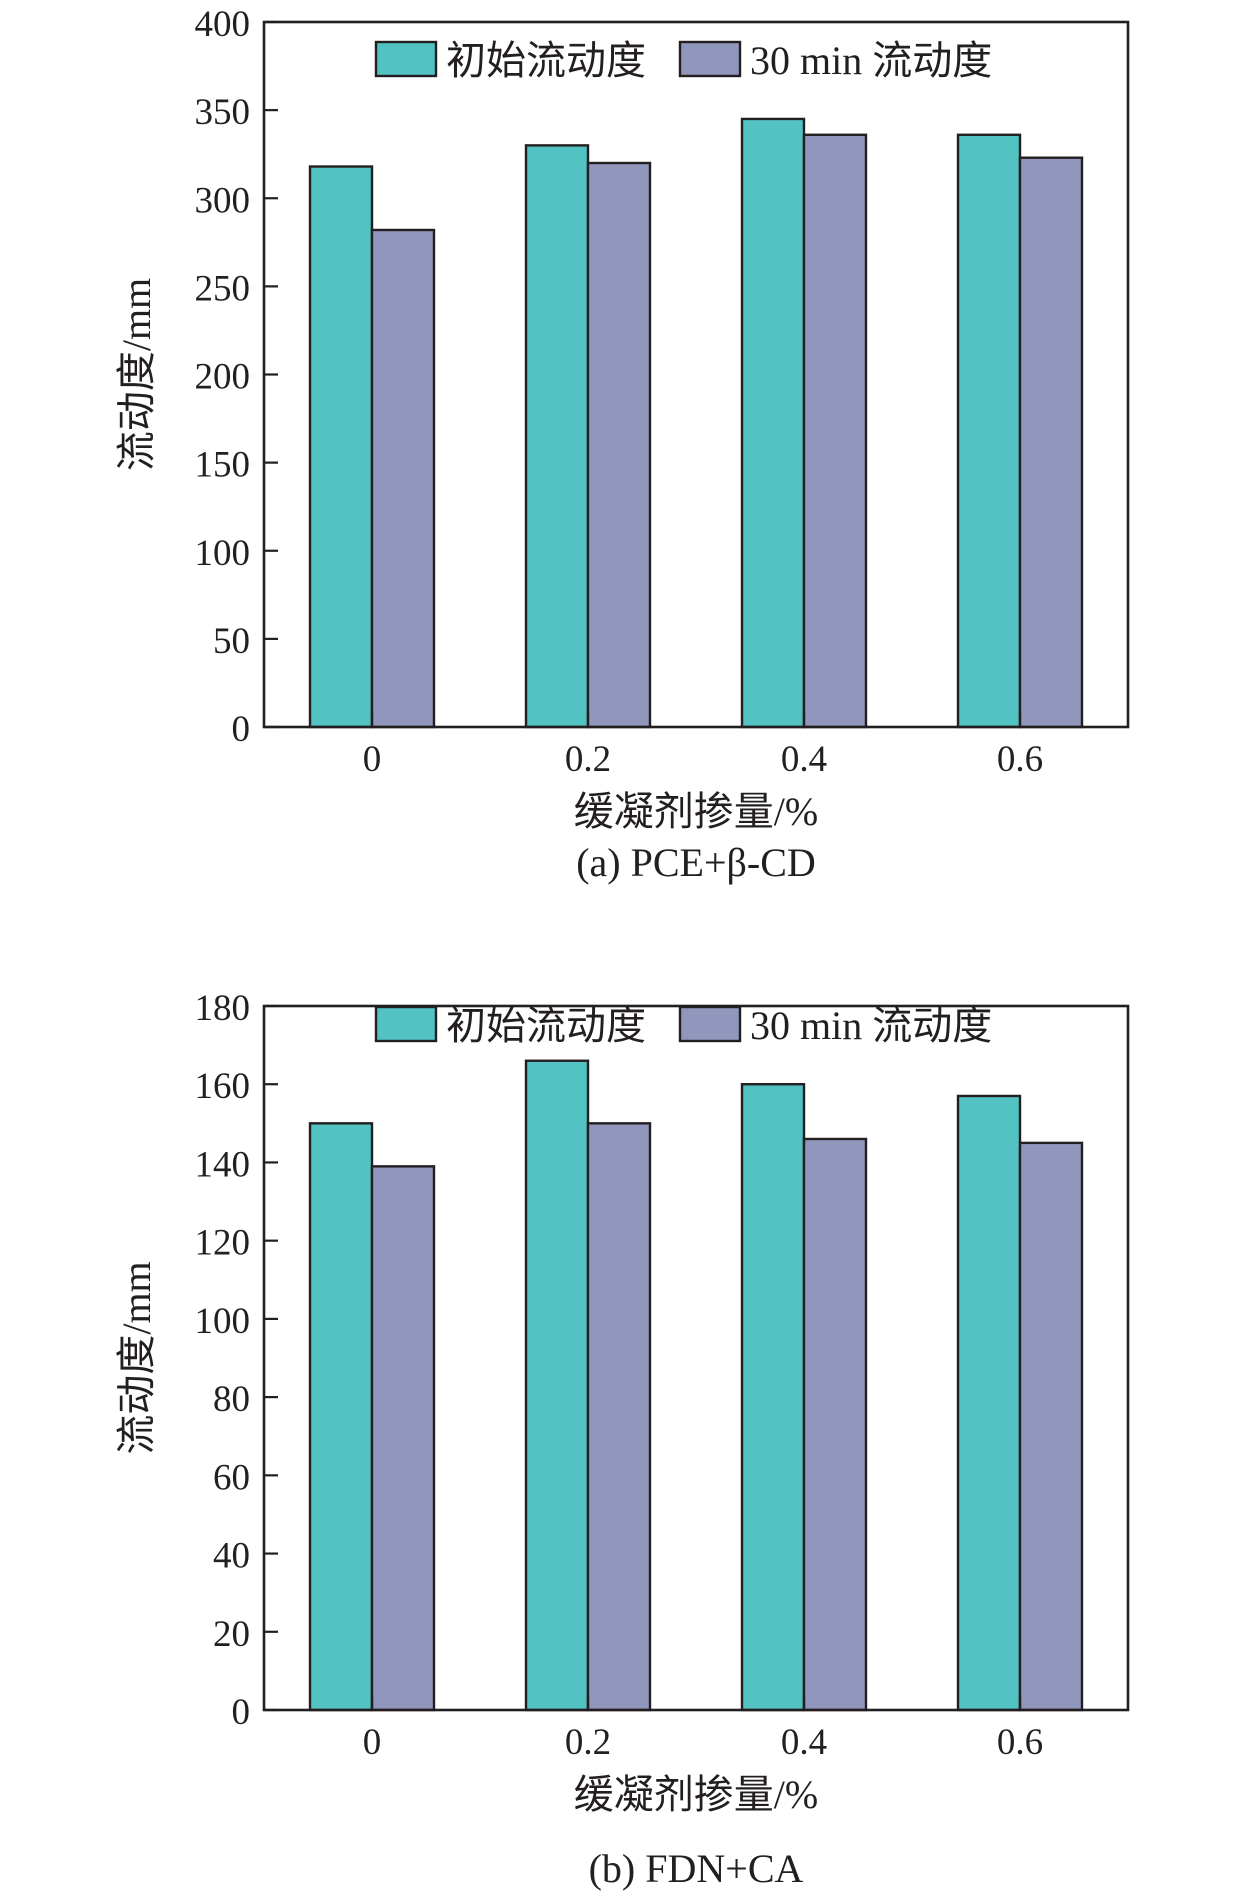 The width and height of the screenshot is (1260, 1898). I want to click on y-tick-label: 150, so click(223, 465).